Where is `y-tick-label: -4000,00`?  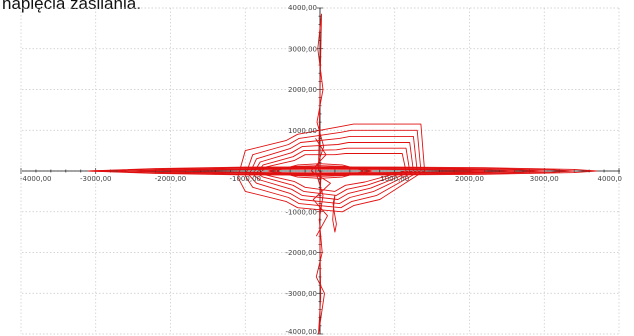 y-tick-label: -4000,00 is located at coordinates (301, 332).